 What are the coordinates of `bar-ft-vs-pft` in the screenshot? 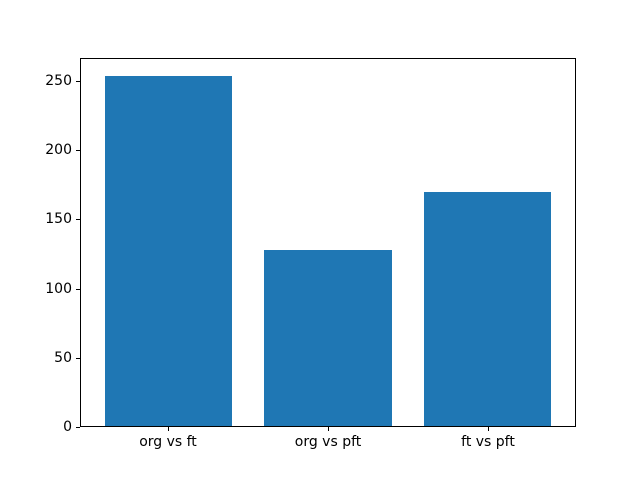 It's located at (487, 309).